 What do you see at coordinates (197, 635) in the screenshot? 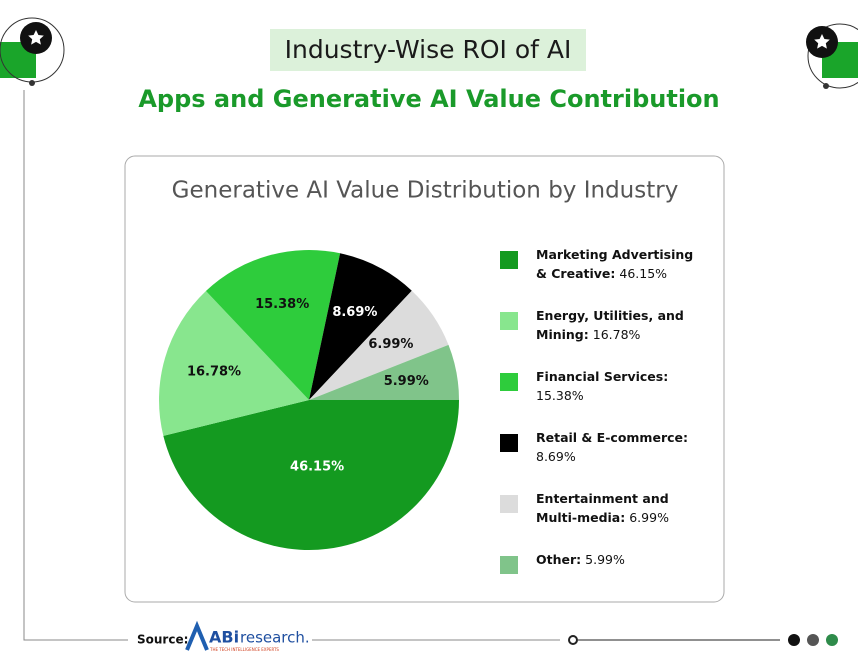
I see `logo-mark` at bounding box center [197, 635].